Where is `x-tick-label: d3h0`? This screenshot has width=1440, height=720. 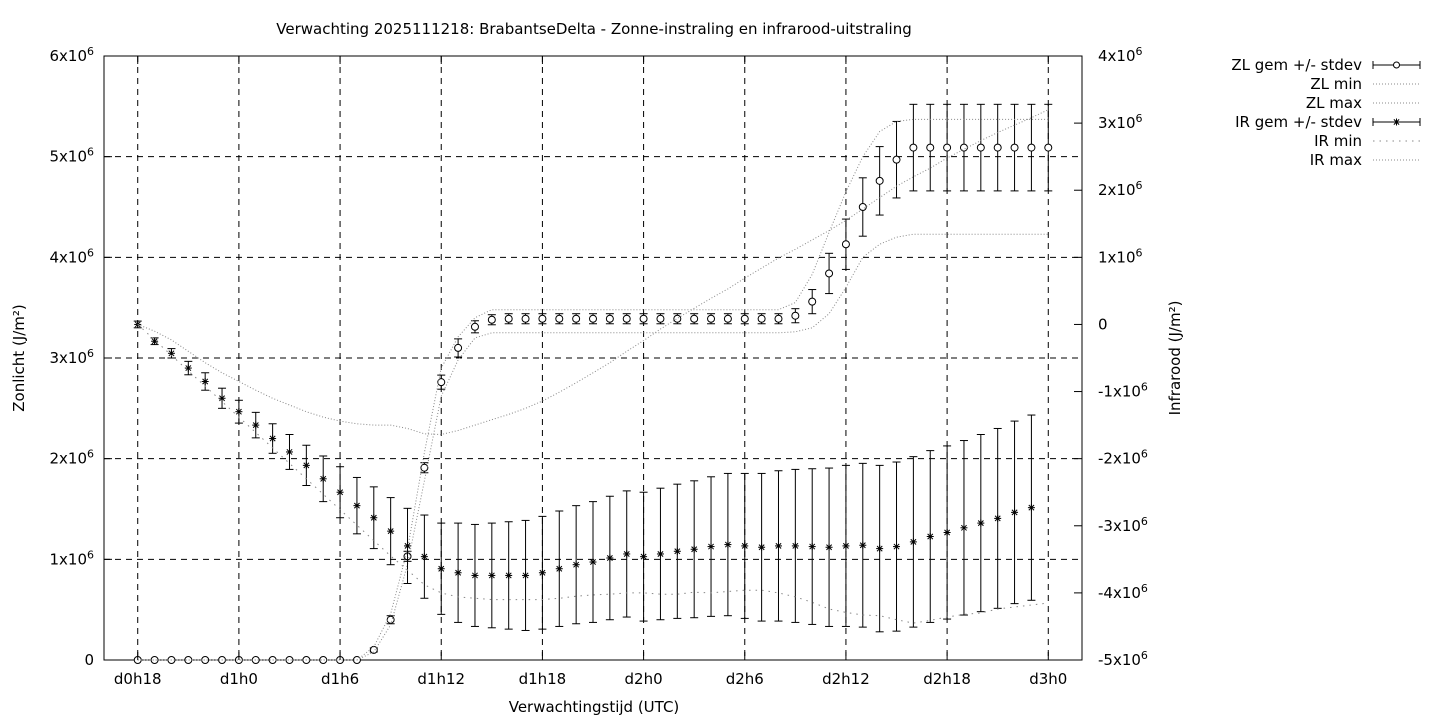 x-tick-label: d3h0 is located at coordinates (1048, 679).